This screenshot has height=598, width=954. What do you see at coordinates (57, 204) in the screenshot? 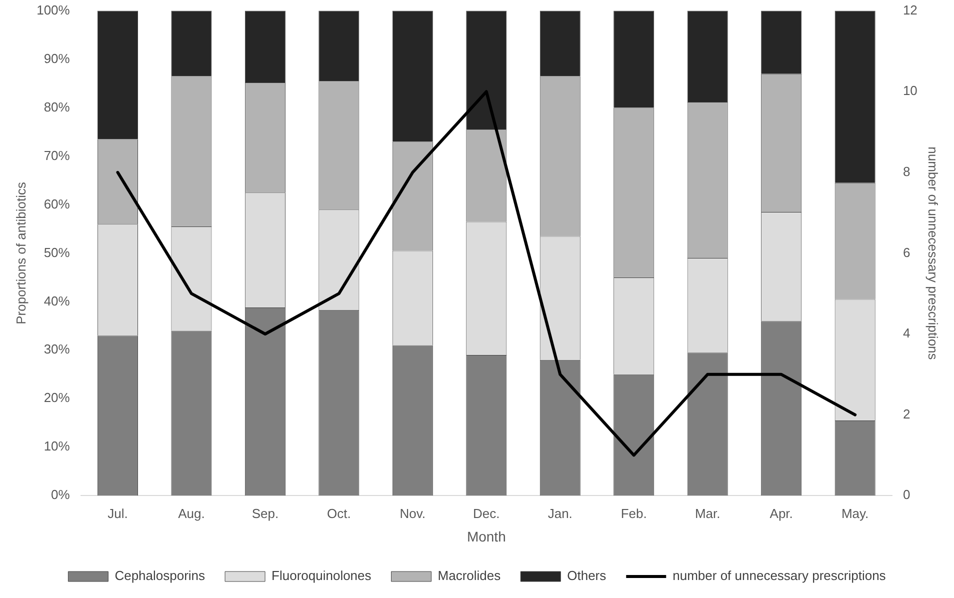
I see `y-tick-label: 60%` at bounding box center [57, 204].